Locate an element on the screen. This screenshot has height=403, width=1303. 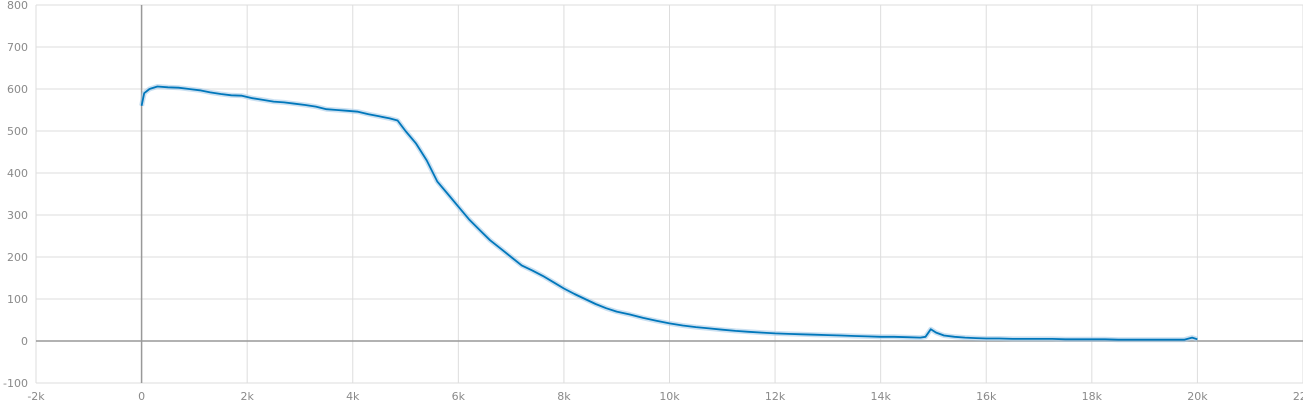
x-tick-label: 4k is located at coordinates (353, 396).